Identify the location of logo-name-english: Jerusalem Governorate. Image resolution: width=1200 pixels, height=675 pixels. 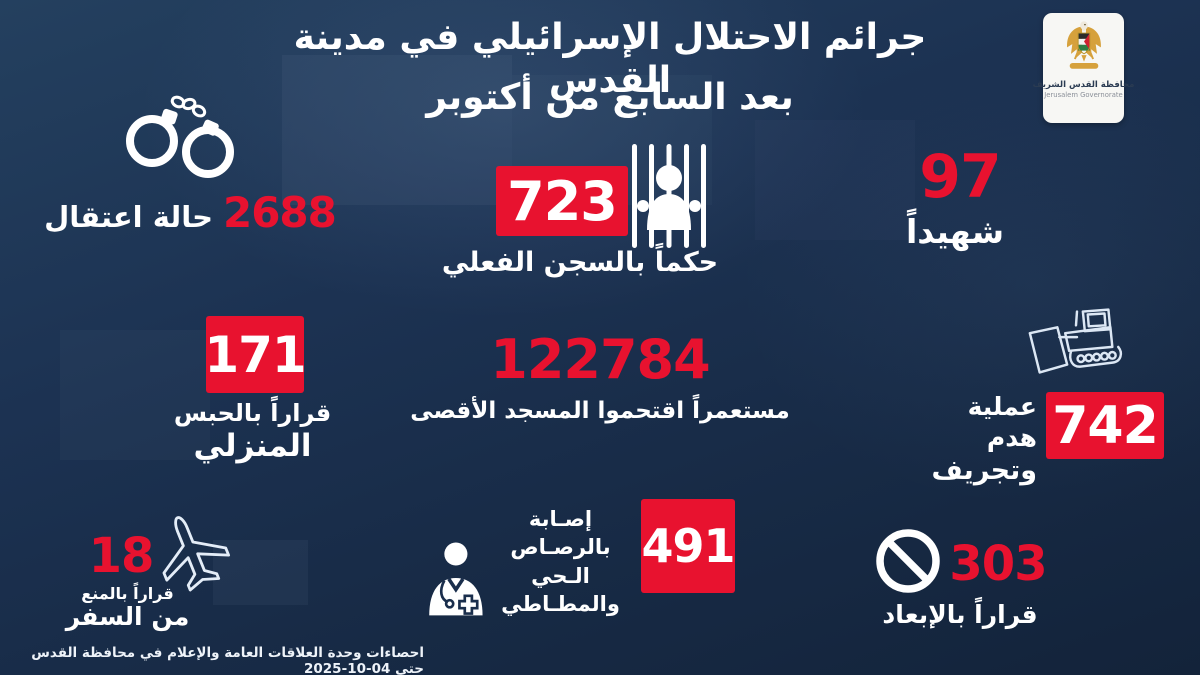
(1083, 95).